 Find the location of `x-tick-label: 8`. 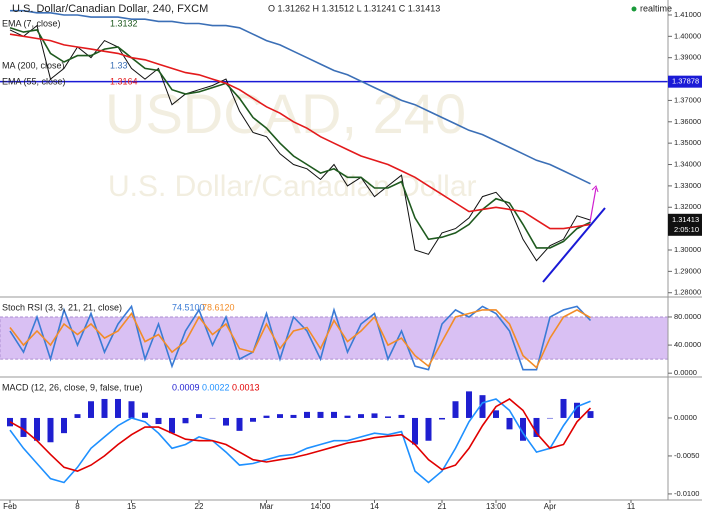

x-tick-label: 8 is located at coordinates (77, 506).